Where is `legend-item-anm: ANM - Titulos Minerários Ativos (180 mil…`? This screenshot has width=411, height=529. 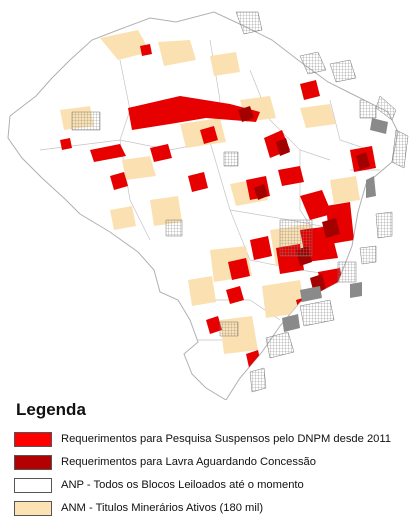 legend-item-anm: ANM - Titulos Minerários Ativos (180 mil… is located at coordinates (209, 508).